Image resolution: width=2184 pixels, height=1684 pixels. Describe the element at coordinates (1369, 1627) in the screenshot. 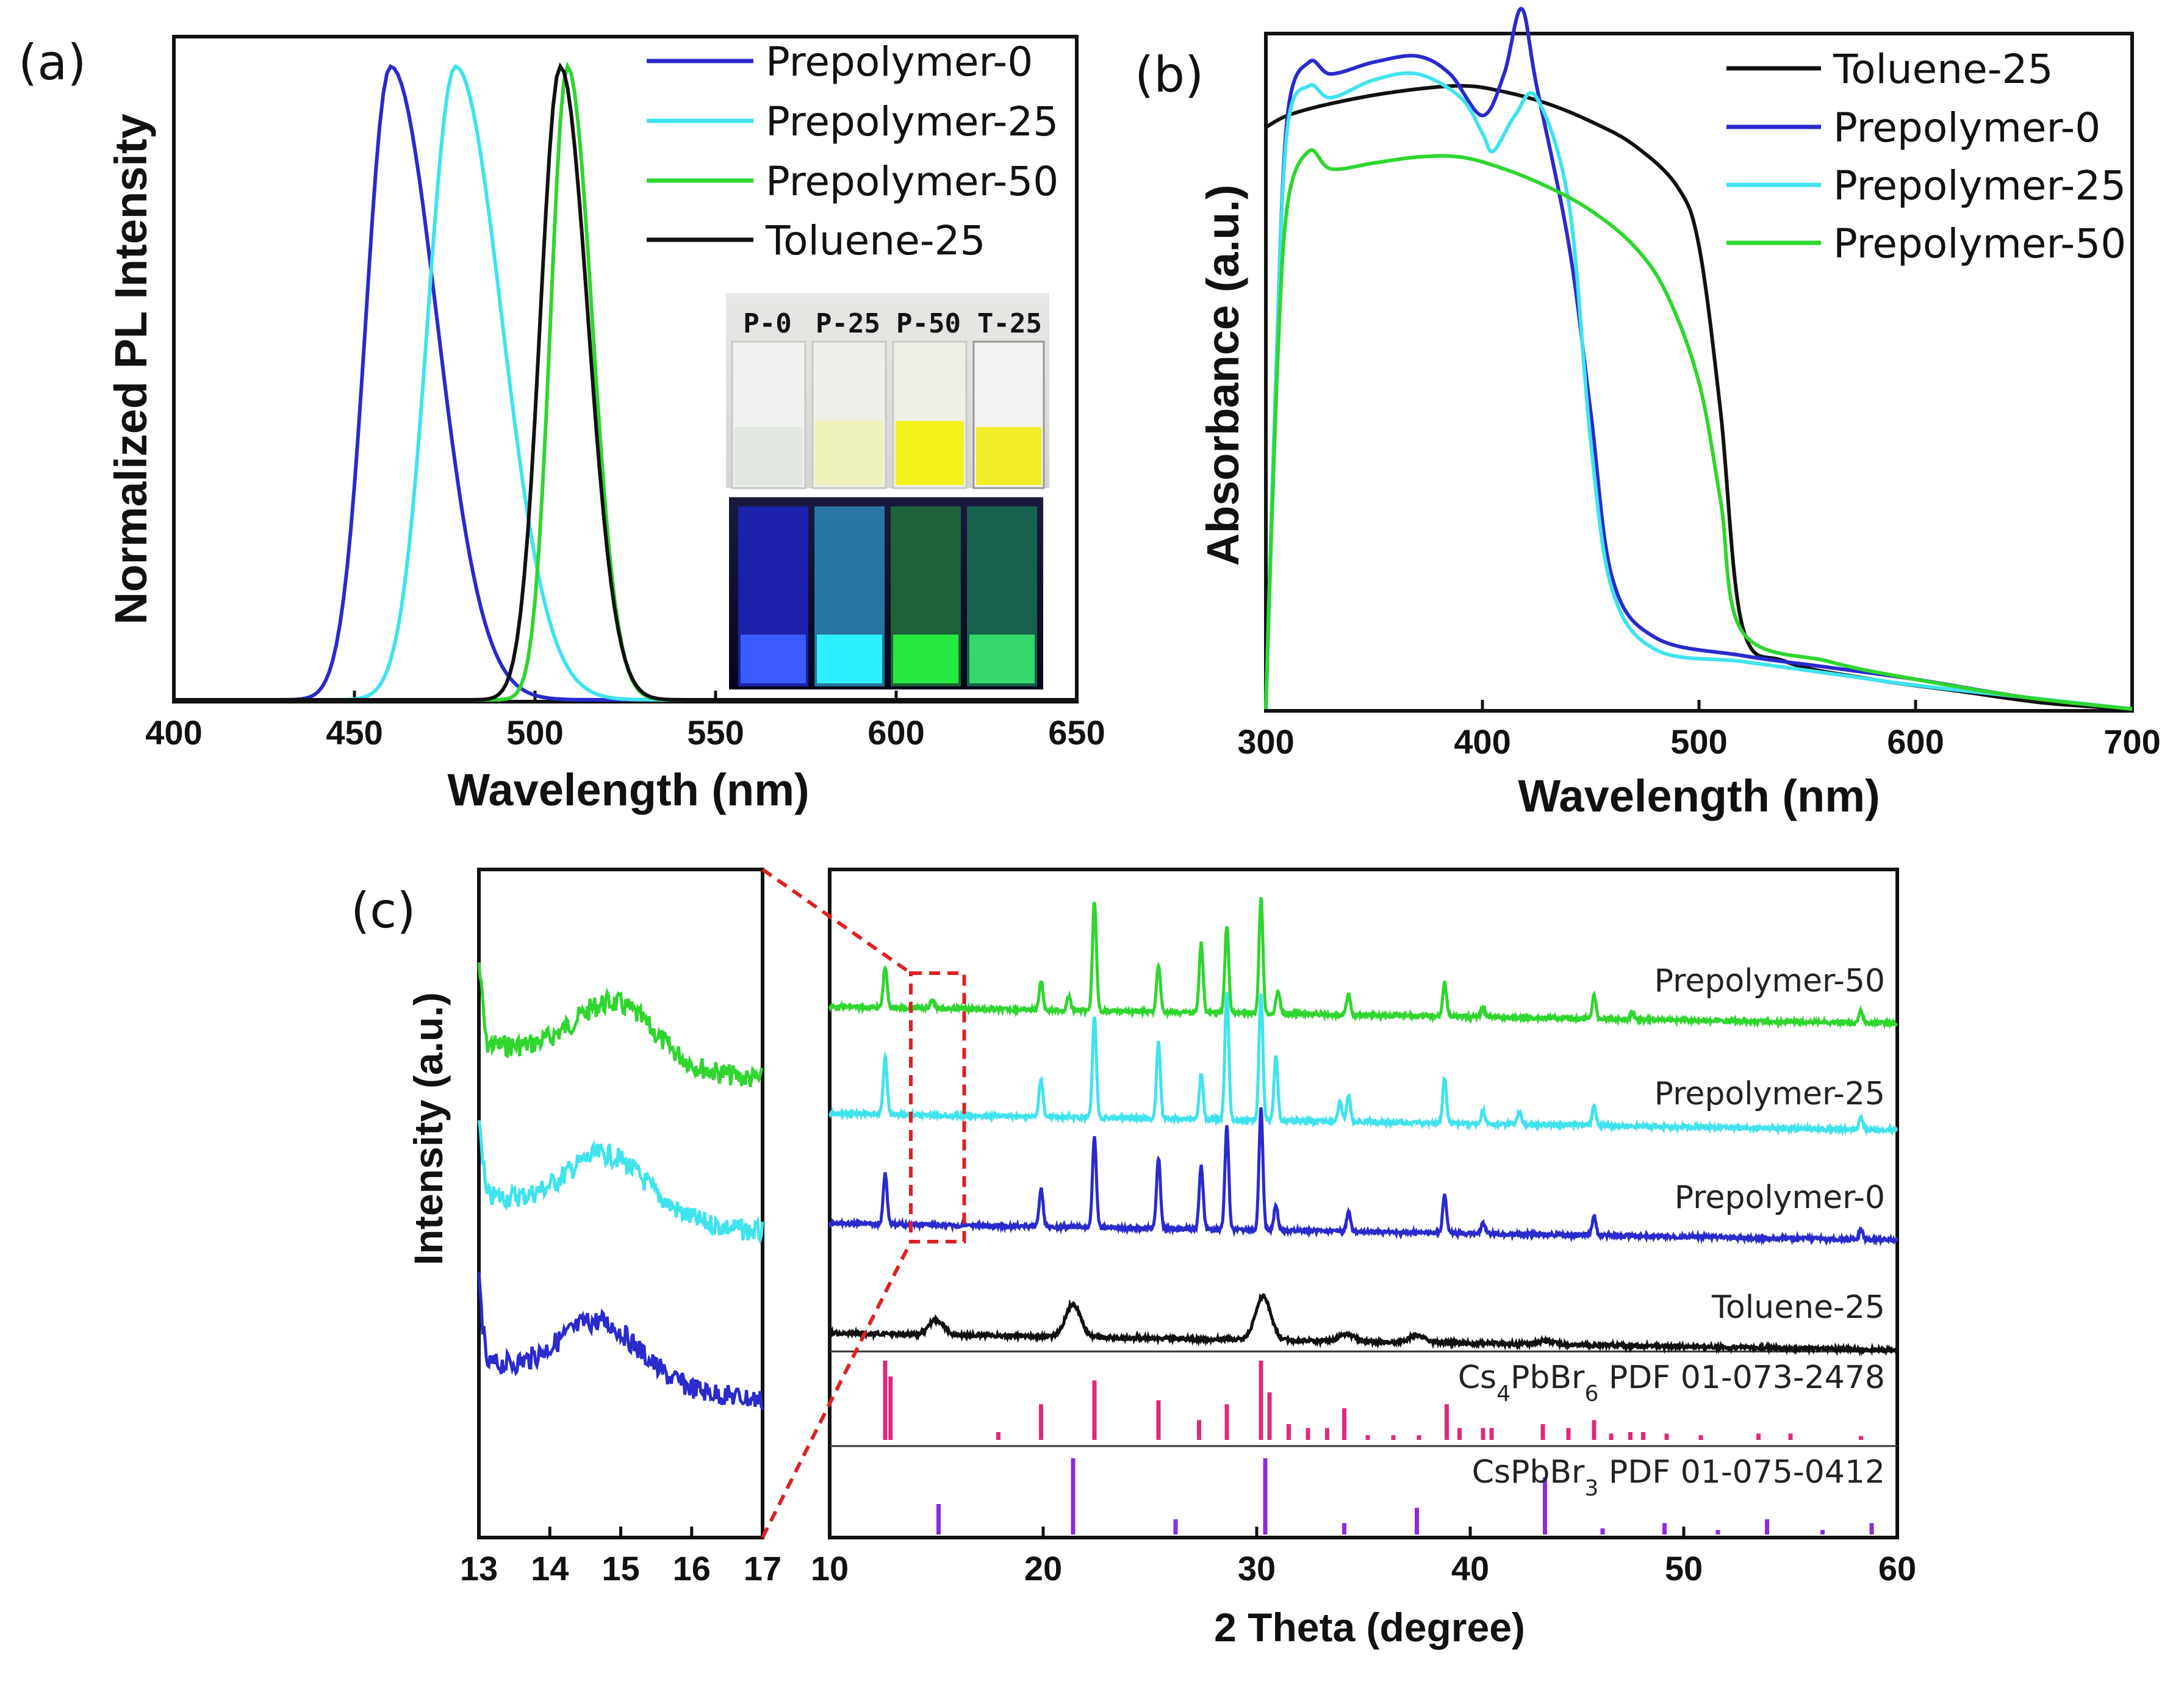

I see `panel-c-x-title: 2 Theta (degree)` at that location.